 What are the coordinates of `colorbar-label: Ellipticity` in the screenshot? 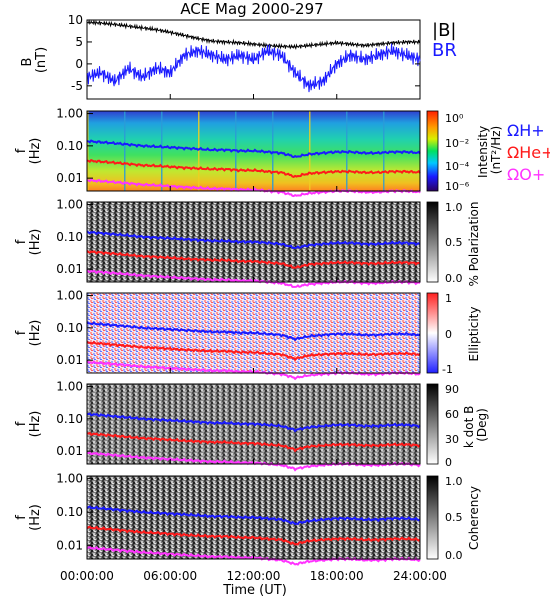 It's located at (474, 334).